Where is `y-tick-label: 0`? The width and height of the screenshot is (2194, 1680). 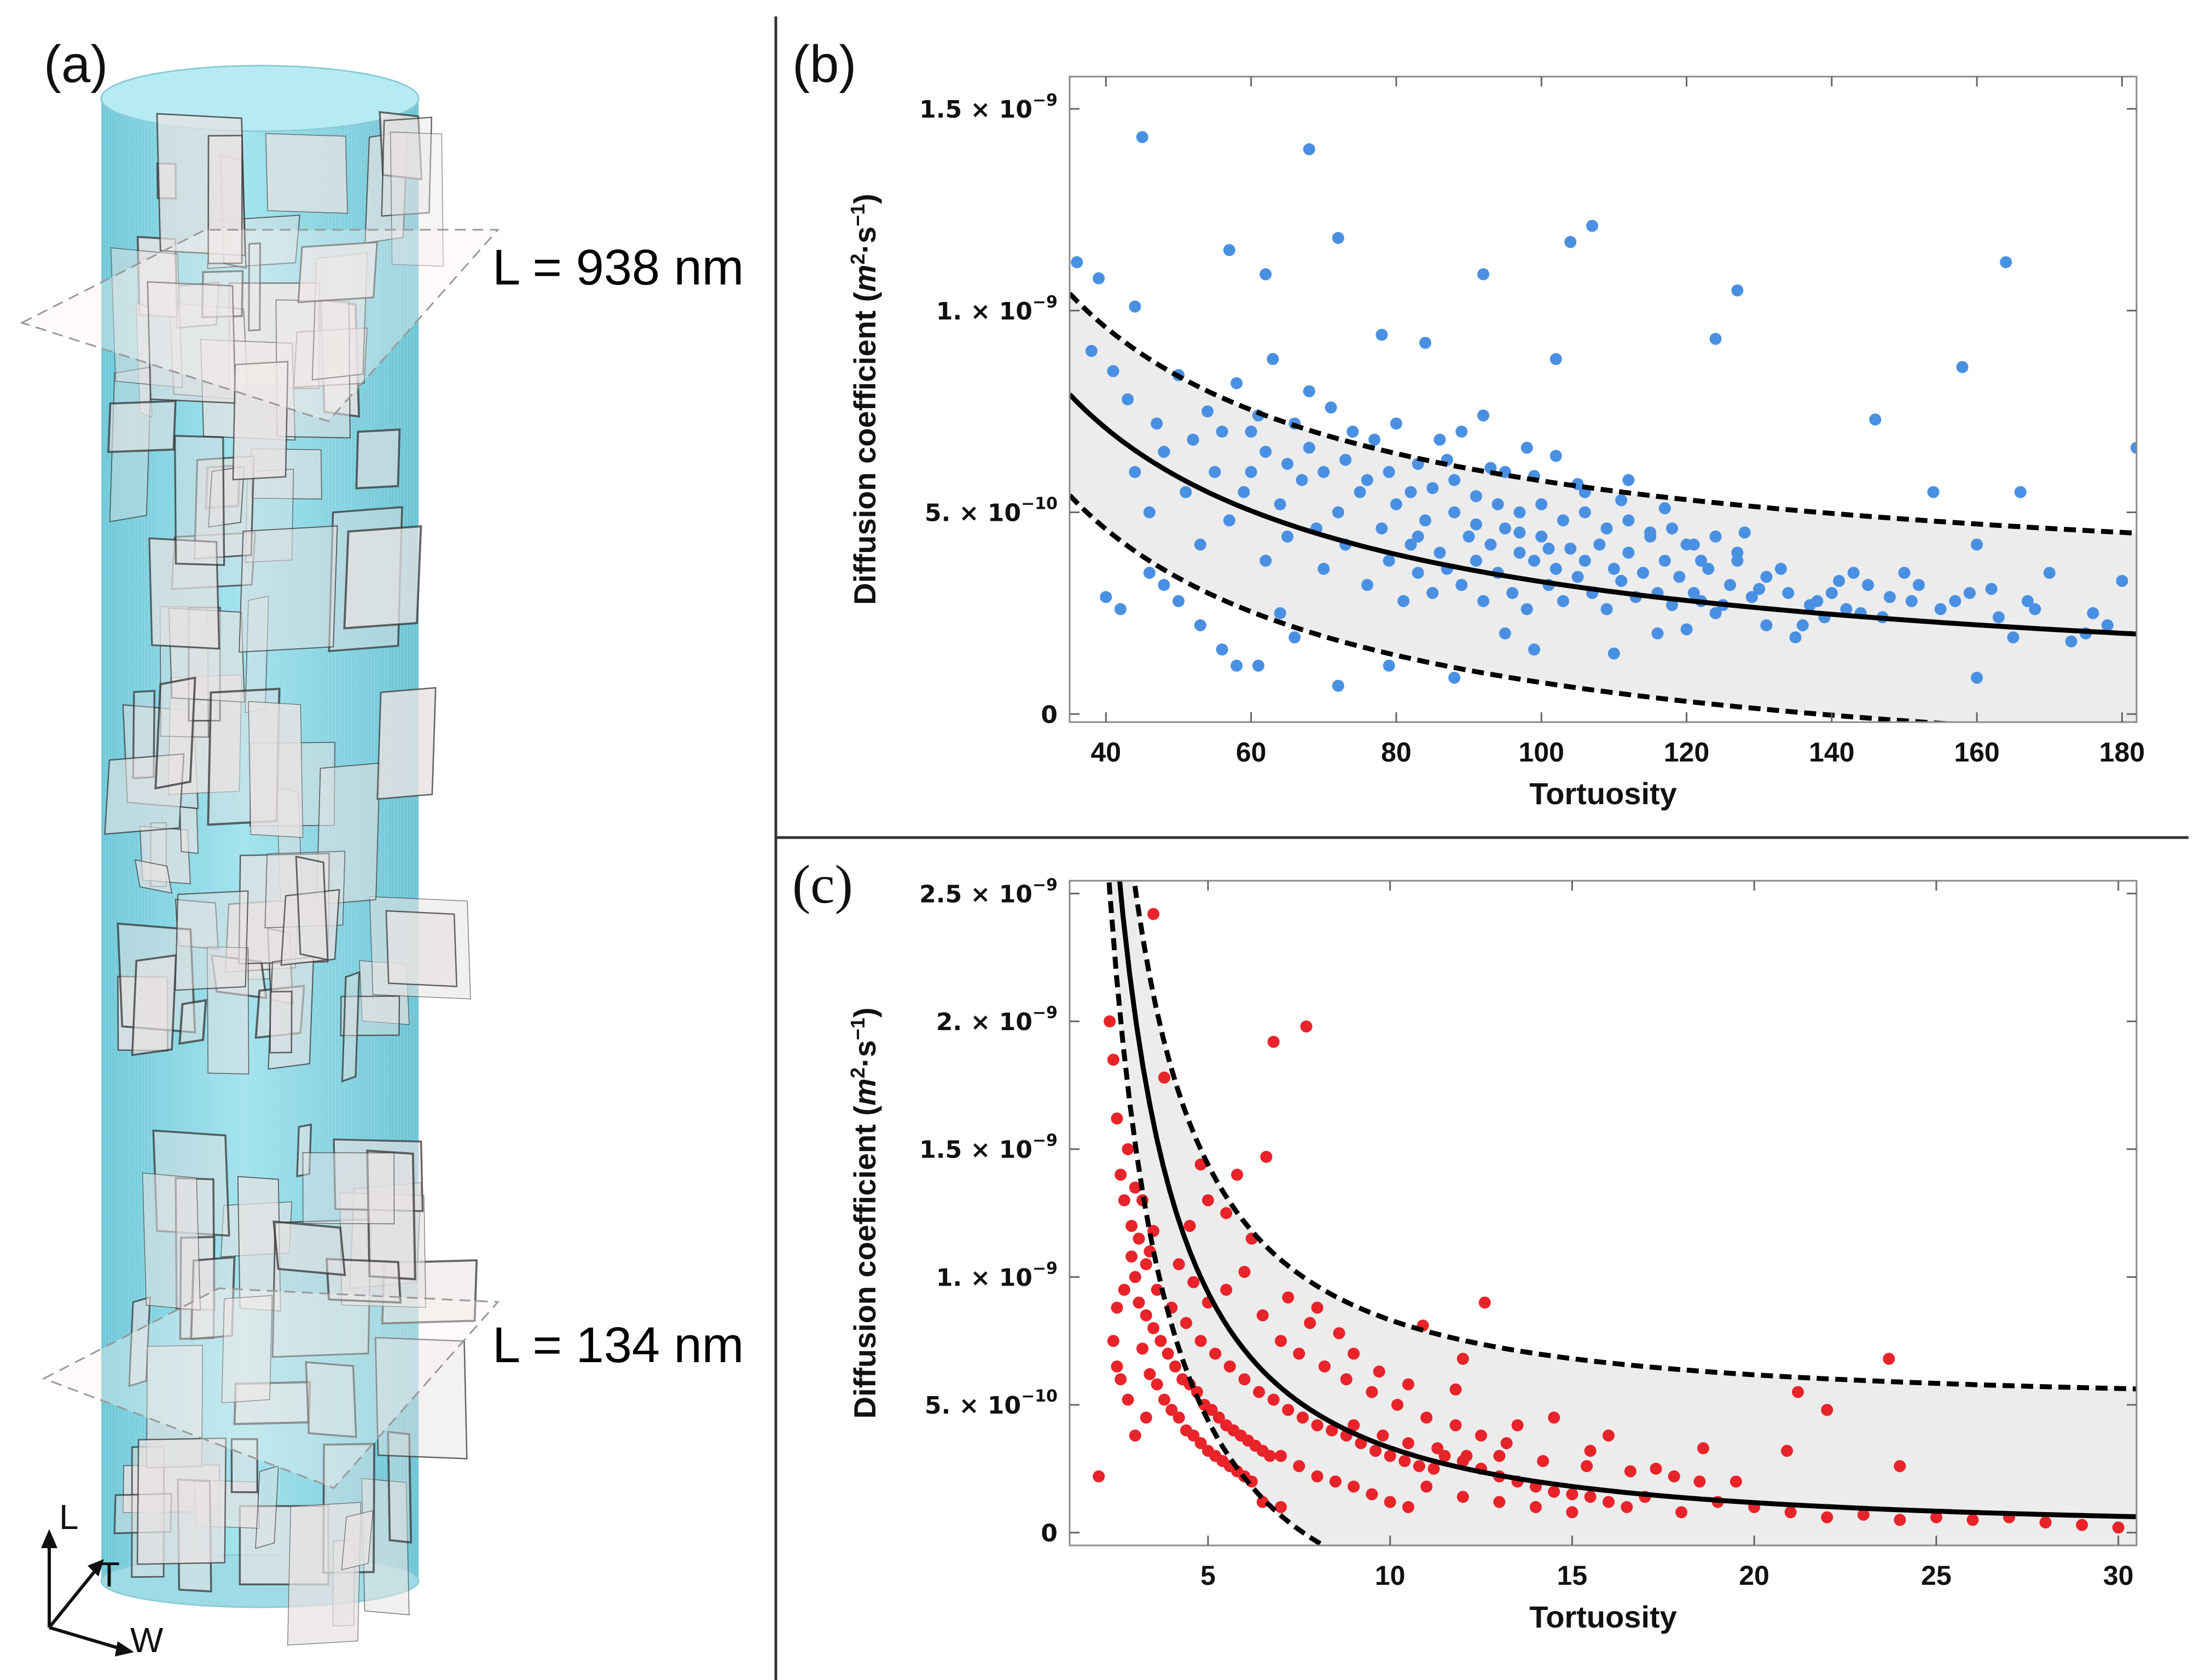 y-tick-label: 0 is located at coordinates (1049, 715).